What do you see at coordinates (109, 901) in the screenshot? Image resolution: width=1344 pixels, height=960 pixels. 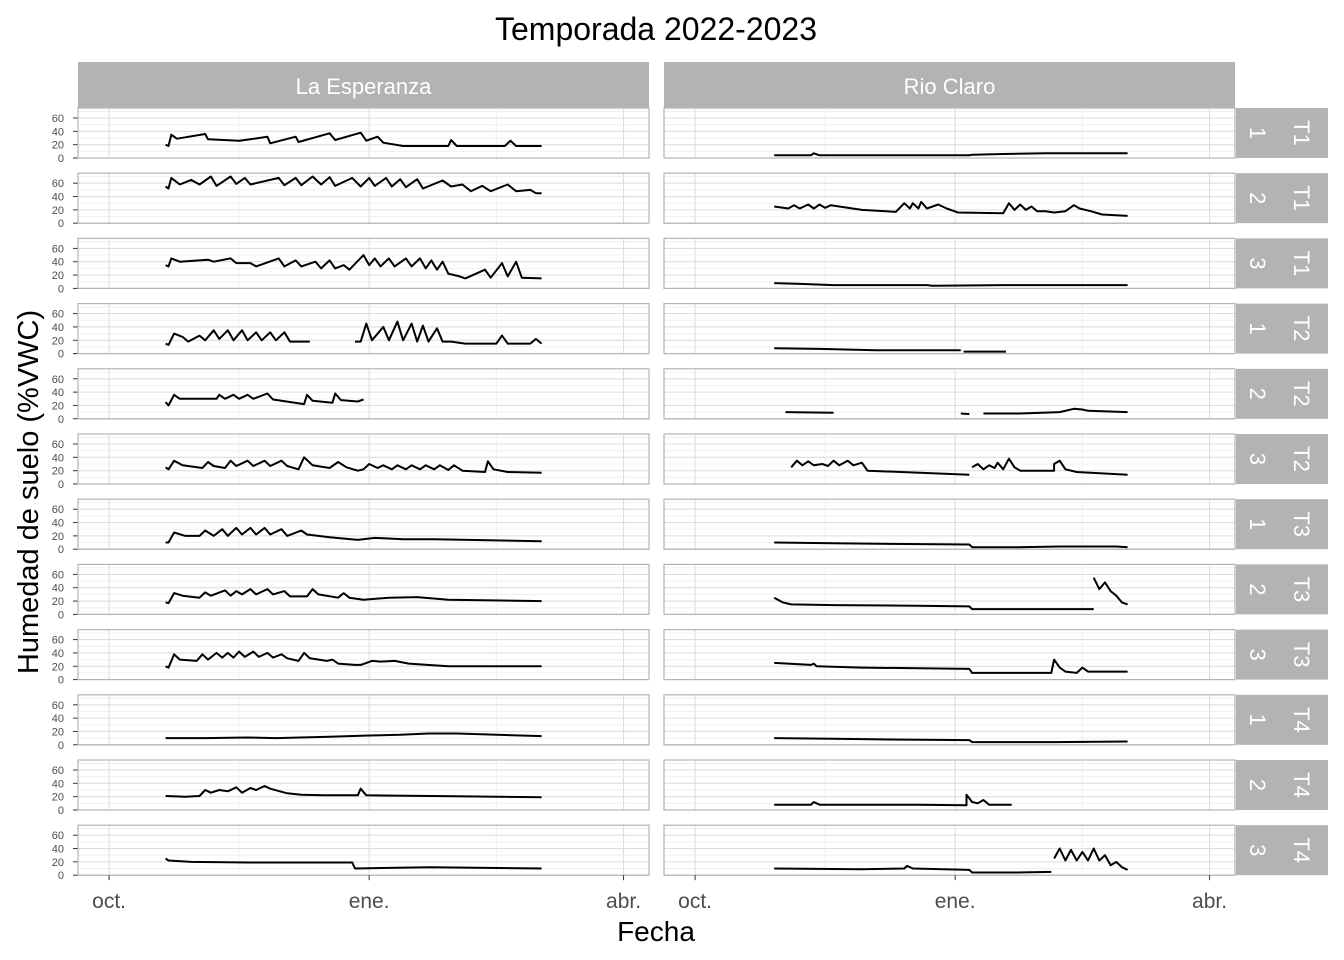 I see `x-tick-label: oct.` at bounding box center [109, 901].